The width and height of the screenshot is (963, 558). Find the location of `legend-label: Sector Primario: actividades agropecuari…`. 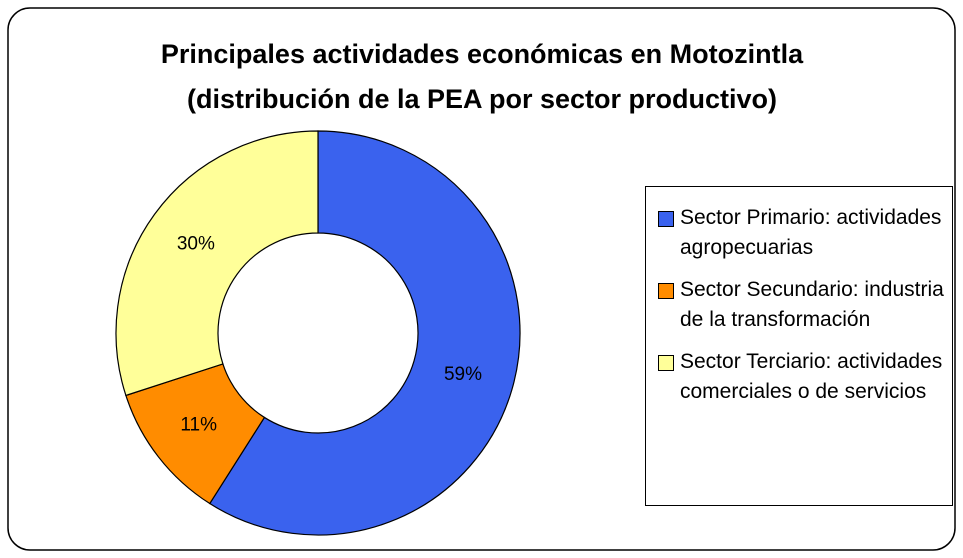

legend-label: Sector Primario: actividades agropecuari… is located at coordinates (811, 232).